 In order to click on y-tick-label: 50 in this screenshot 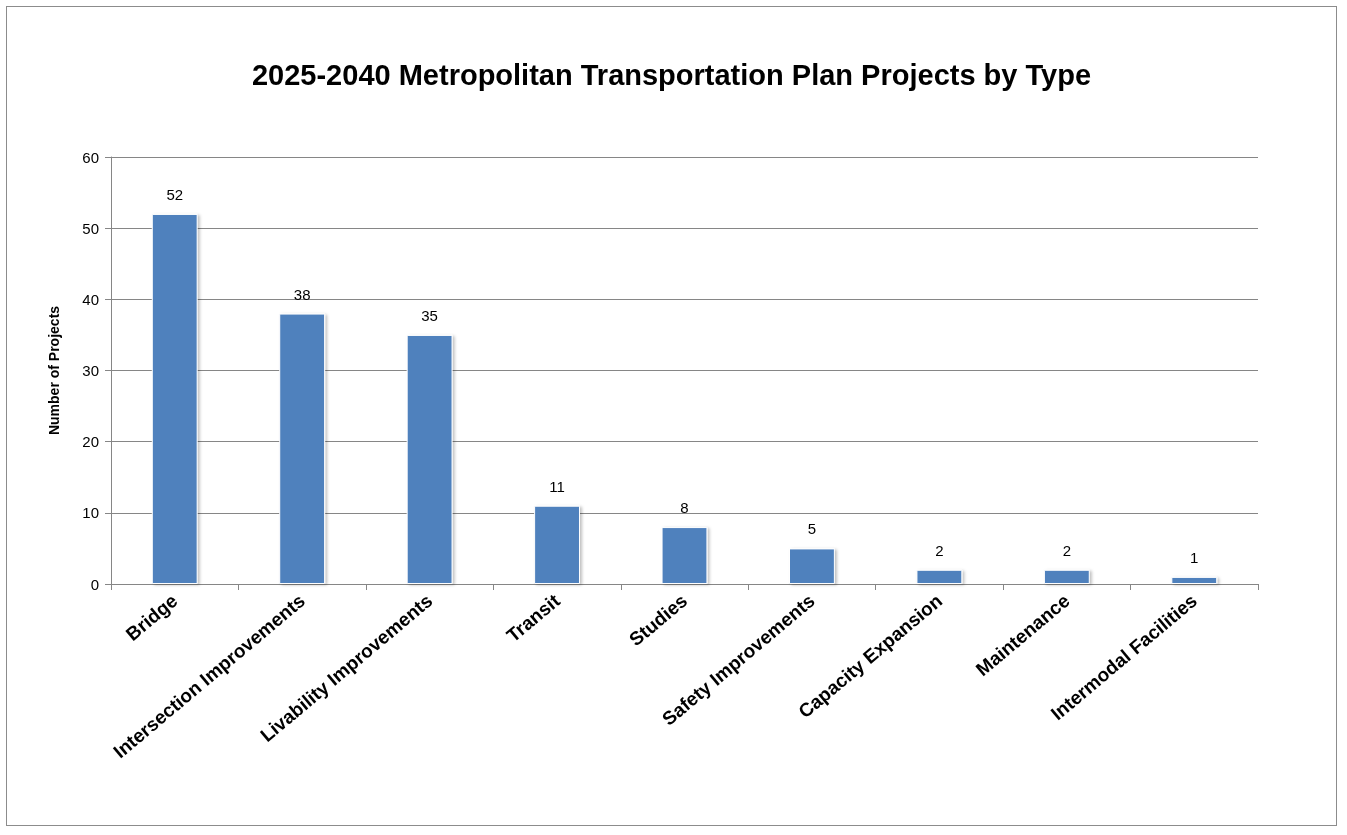, I will do `click(90, 228)`.